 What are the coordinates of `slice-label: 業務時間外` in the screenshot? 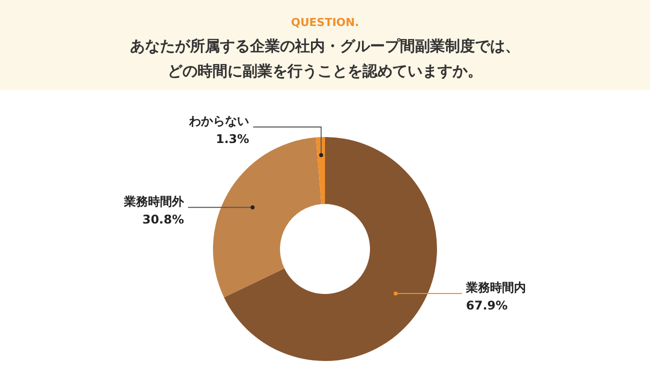 It's located at (154, 201).